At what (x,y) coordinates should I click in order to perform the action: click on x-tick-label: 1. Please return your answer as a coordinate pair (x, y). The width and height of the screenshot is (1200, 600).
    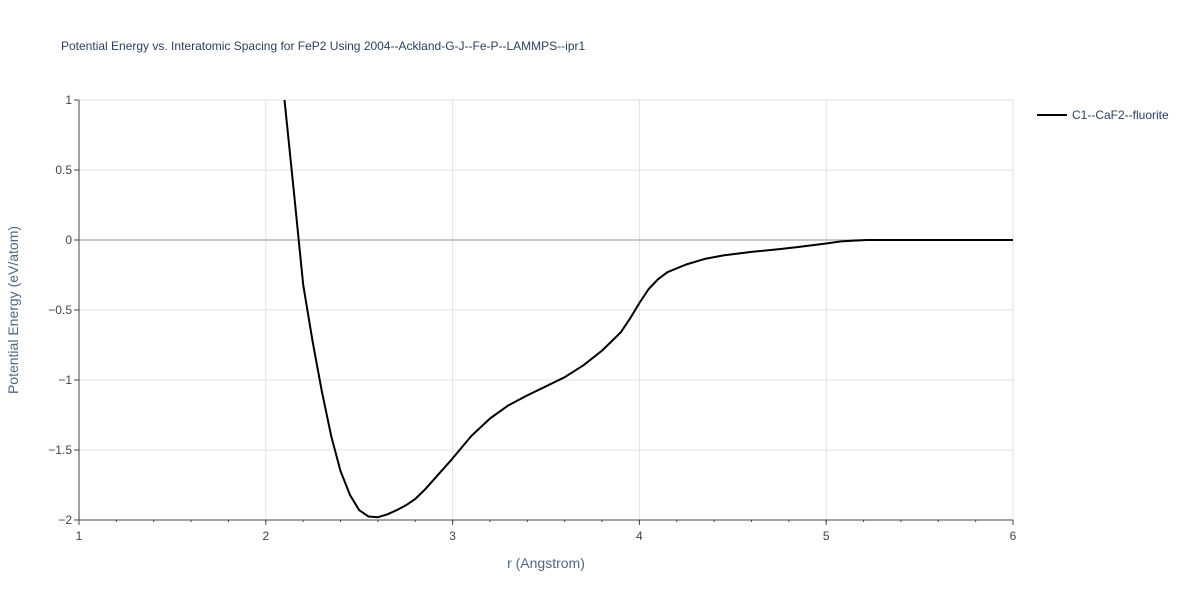
    Looking at the image, I should click on (79, 536).